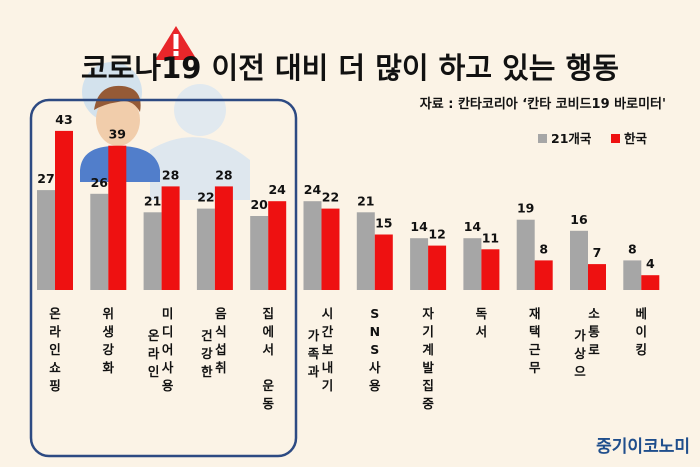 This screenshot has width=700, height=467. What do you see at coordinates (650, 263) in the screenshot?
I see `value-label-korea-11: 4` at bounding box center [650, 263].